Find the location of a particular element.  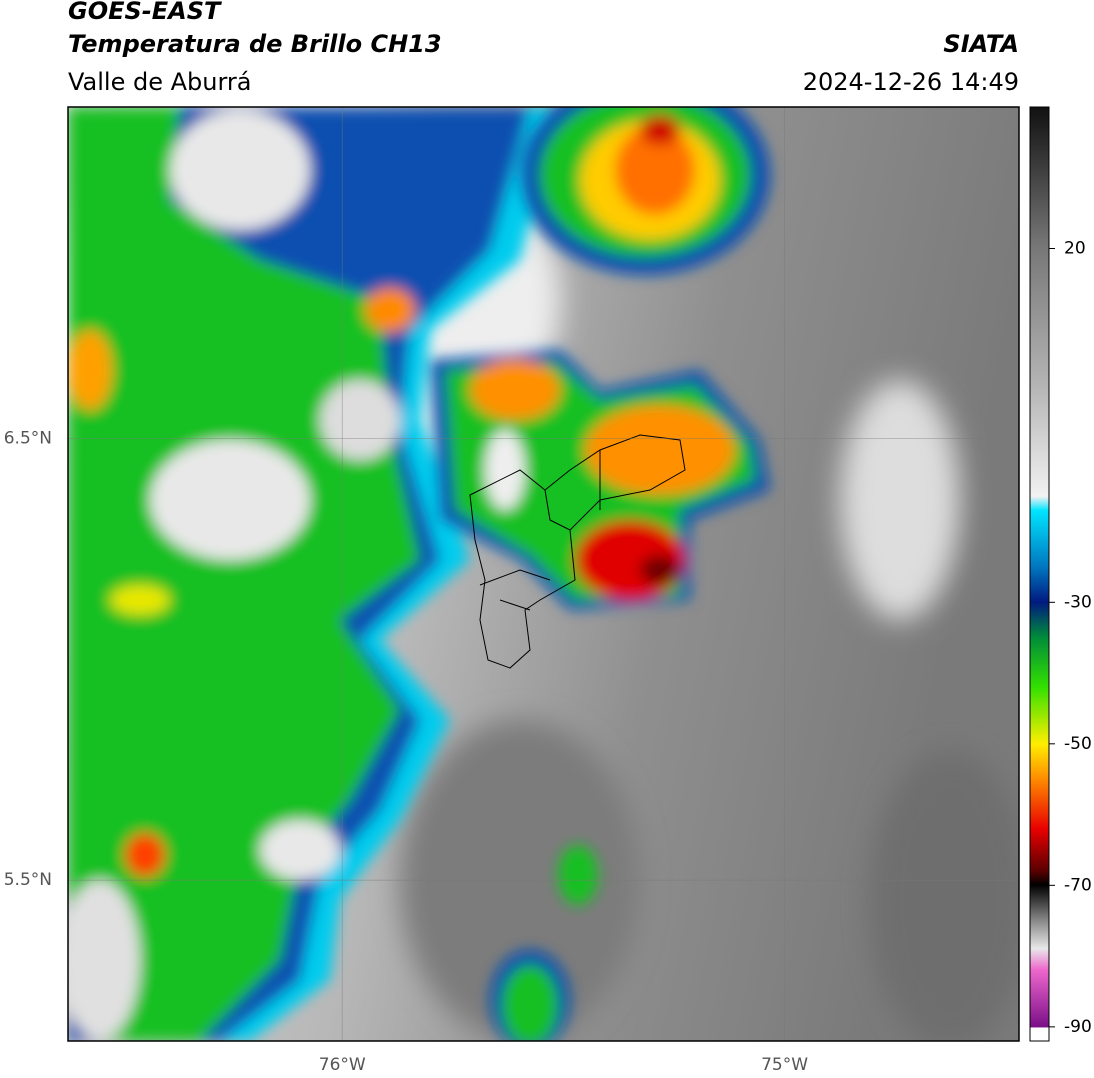

y-tick-label: 6.5°N is located at coordinates (28, 438).